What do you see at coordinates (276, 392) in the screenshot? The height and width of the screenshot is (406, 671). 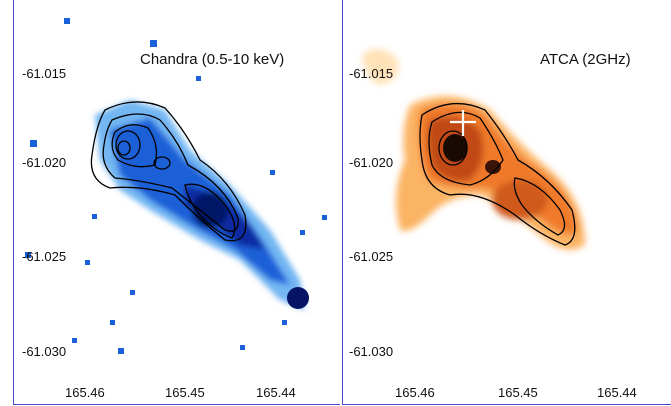 I see `chandra-xtick-label: 165.44` at bounding box center [276, 392].